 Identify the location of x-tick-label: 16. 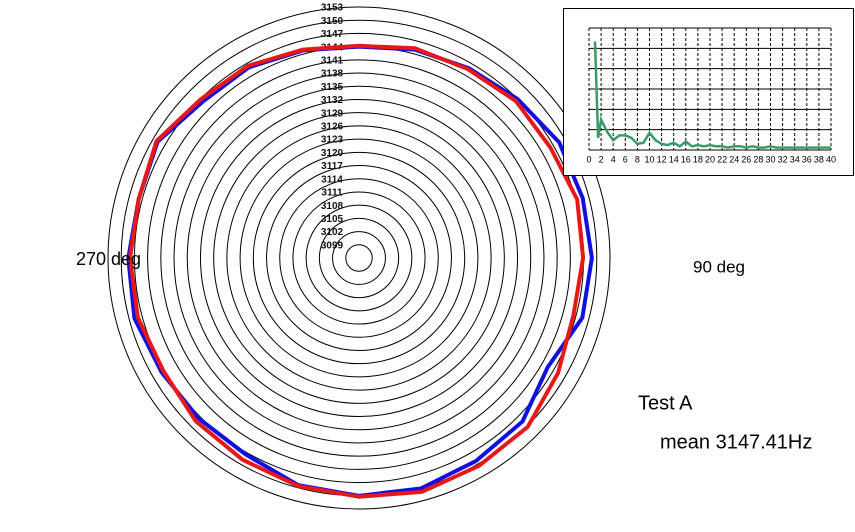
(686, 159).